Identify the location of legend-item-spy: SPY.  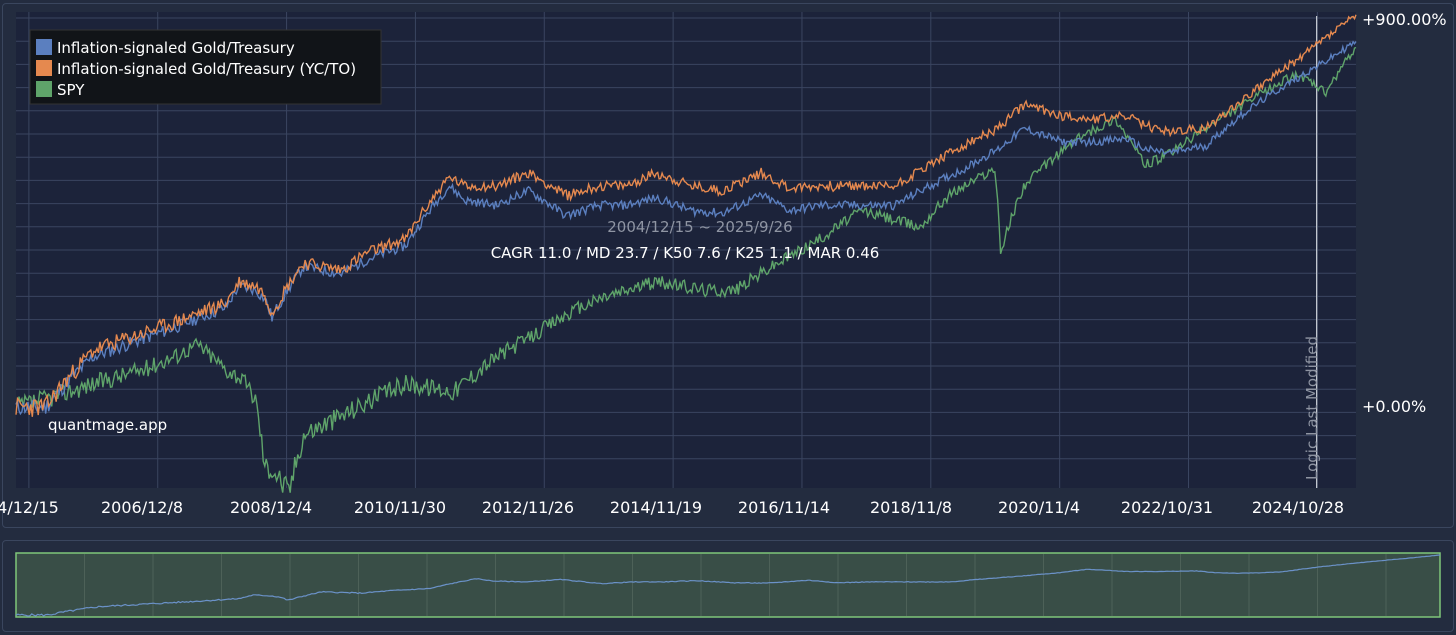
(60, 90).